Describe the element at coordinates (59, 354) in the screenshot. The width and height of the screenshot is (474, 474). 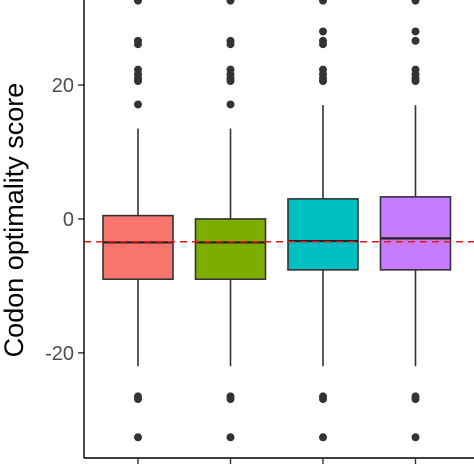
I see `y-tick-label: -20` at that location.